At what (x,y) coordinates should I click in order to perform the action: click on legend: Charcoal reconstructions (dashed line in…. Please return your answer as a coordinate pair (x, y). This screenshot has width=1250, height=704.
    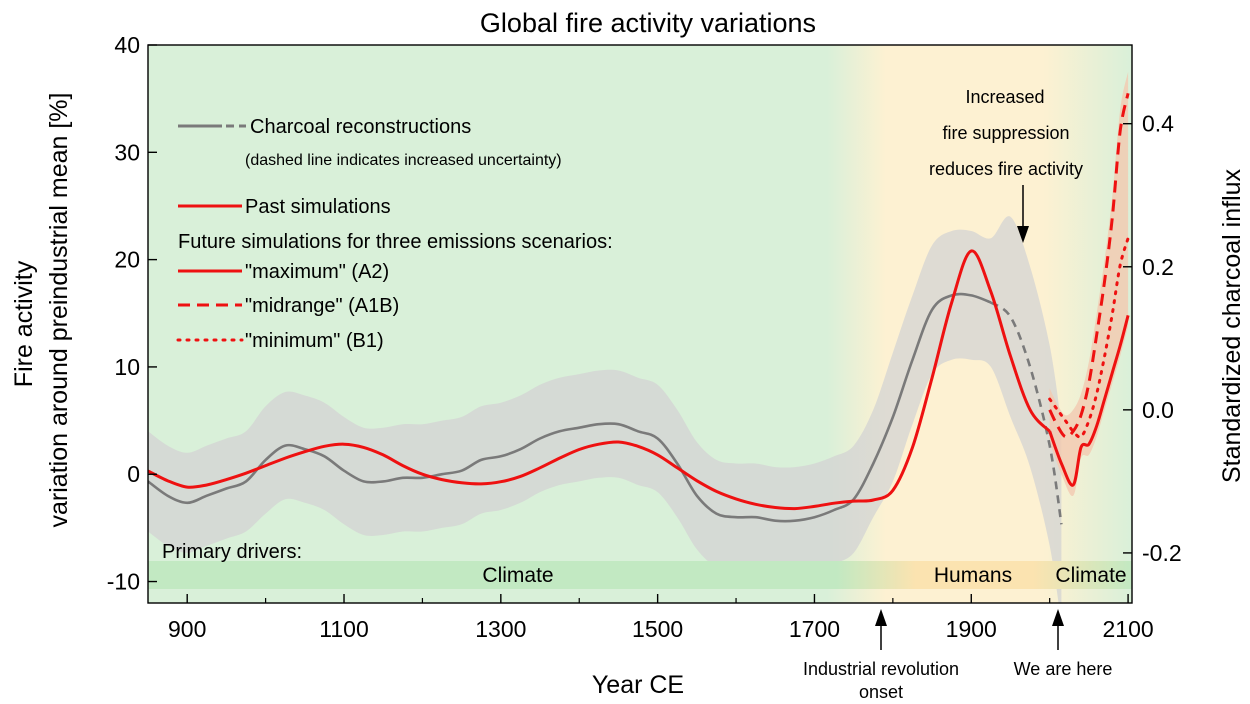
    Looking at the image, I should click on (394, 234).